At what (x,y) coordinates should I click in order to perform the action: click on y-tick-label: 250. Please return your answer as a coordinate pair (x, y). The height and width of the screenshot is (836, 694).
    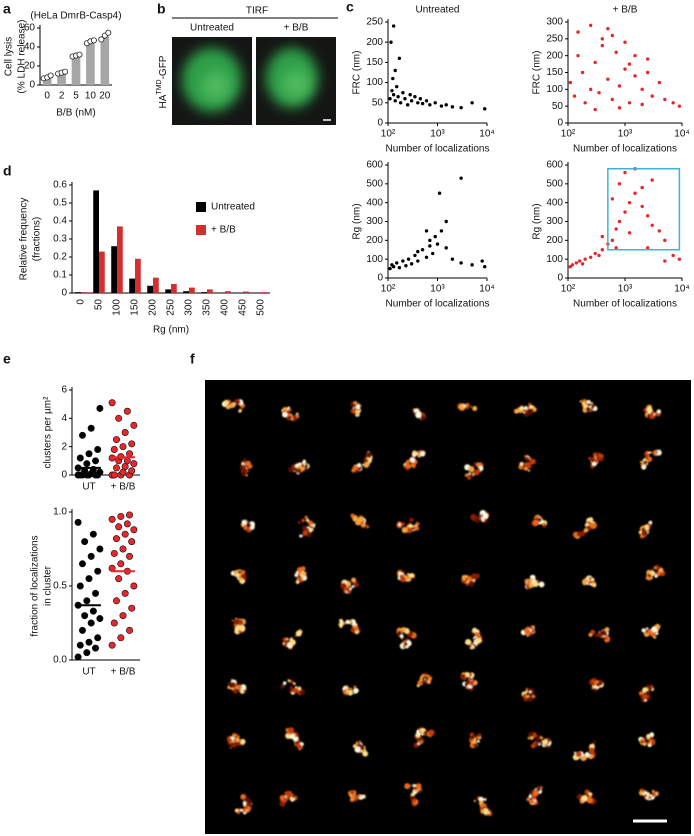
    Looking at the image, I should click on (554, 38).